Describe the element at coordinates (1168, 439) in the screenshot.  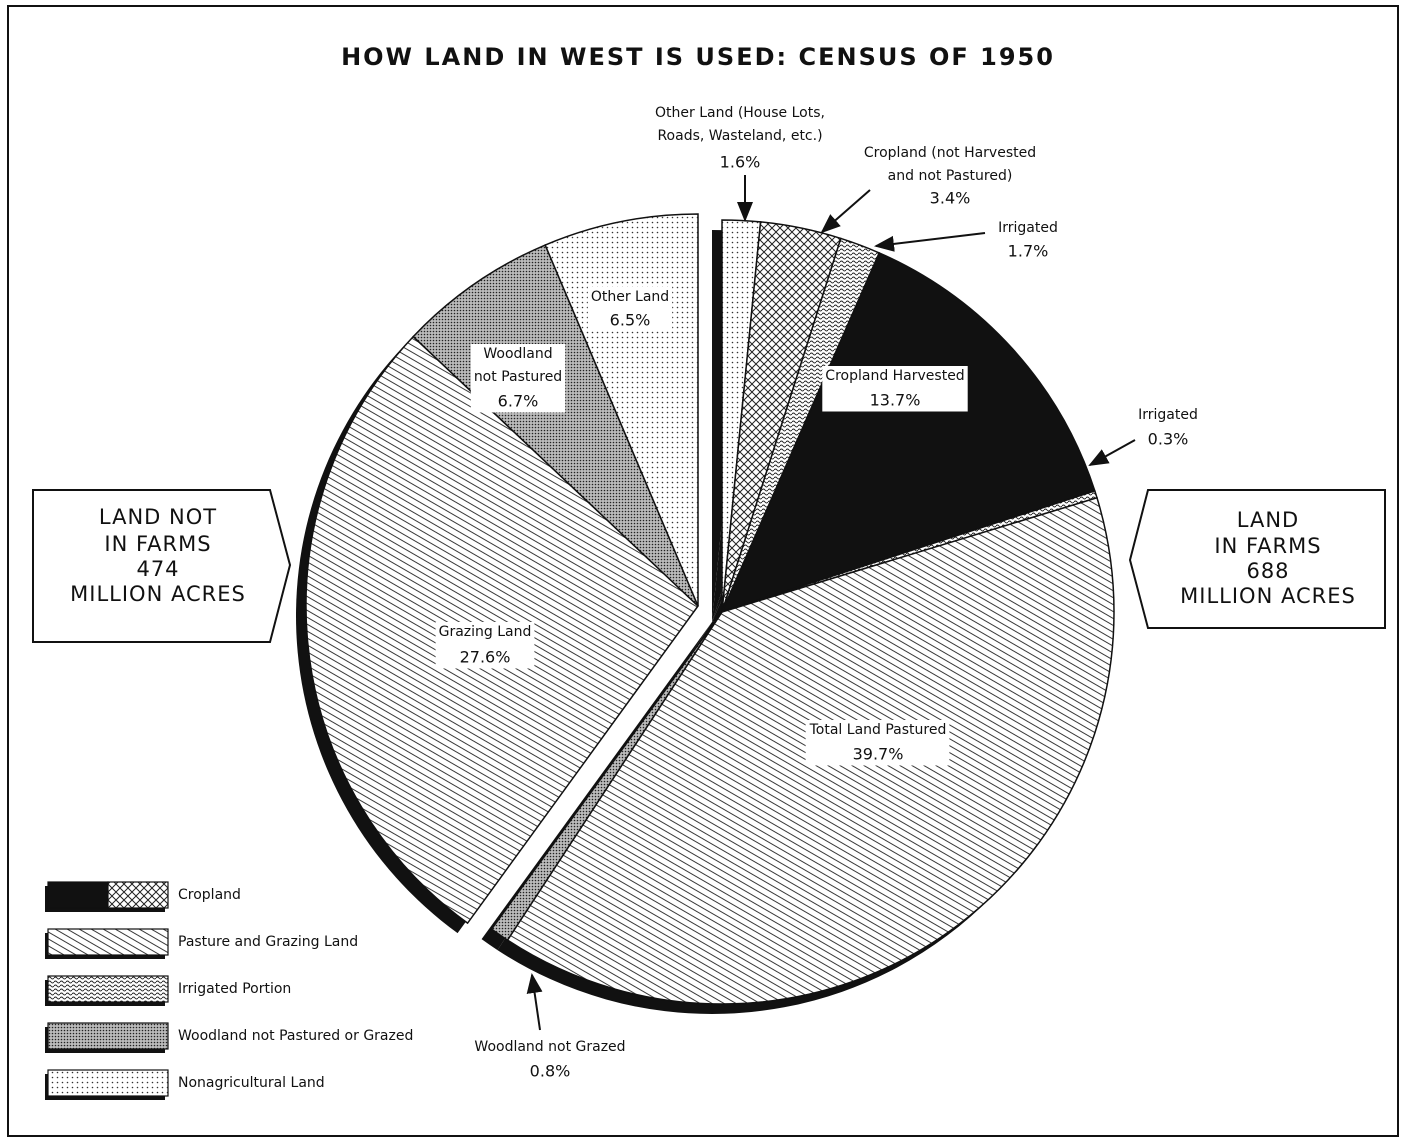
I see `value-label: 0.3%` at that location.